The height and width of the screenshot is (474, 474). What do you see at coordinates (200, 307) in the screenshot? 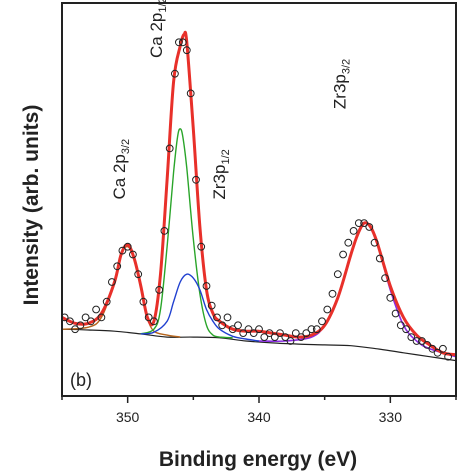
I see `zr3p12-component-line` at bounding box center [200, 307].